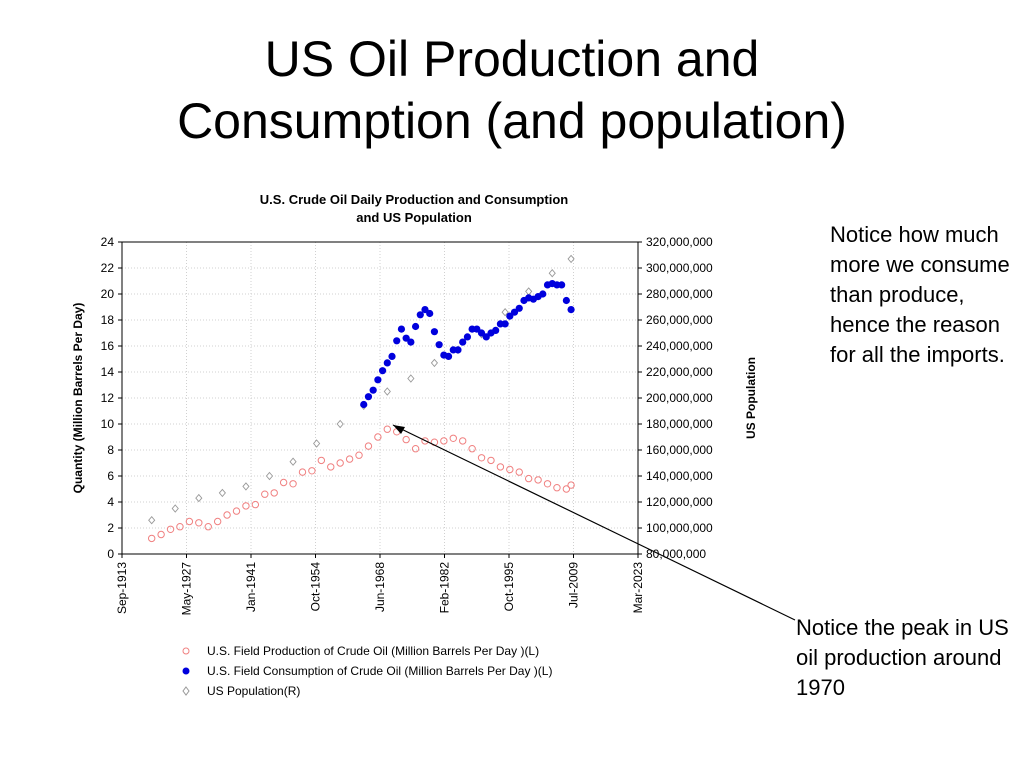 This screenshot has width=1024, height=768. What do you see at coordinates (251, 587) in the screenshot?
I see `x-tick-label: Jan-1941` at bounding box center [251, 587].